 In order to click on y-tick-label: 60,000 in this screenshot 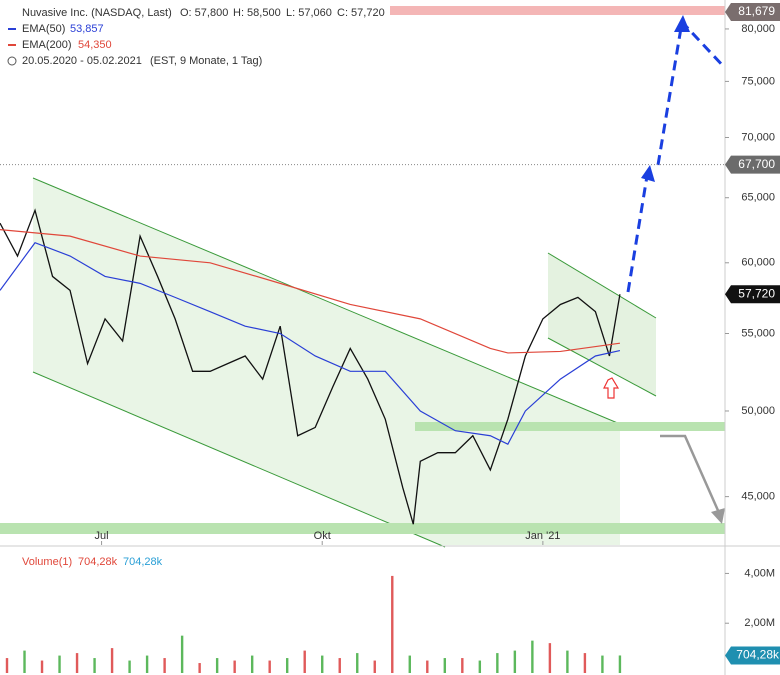, I will do `click(758, 263)`.